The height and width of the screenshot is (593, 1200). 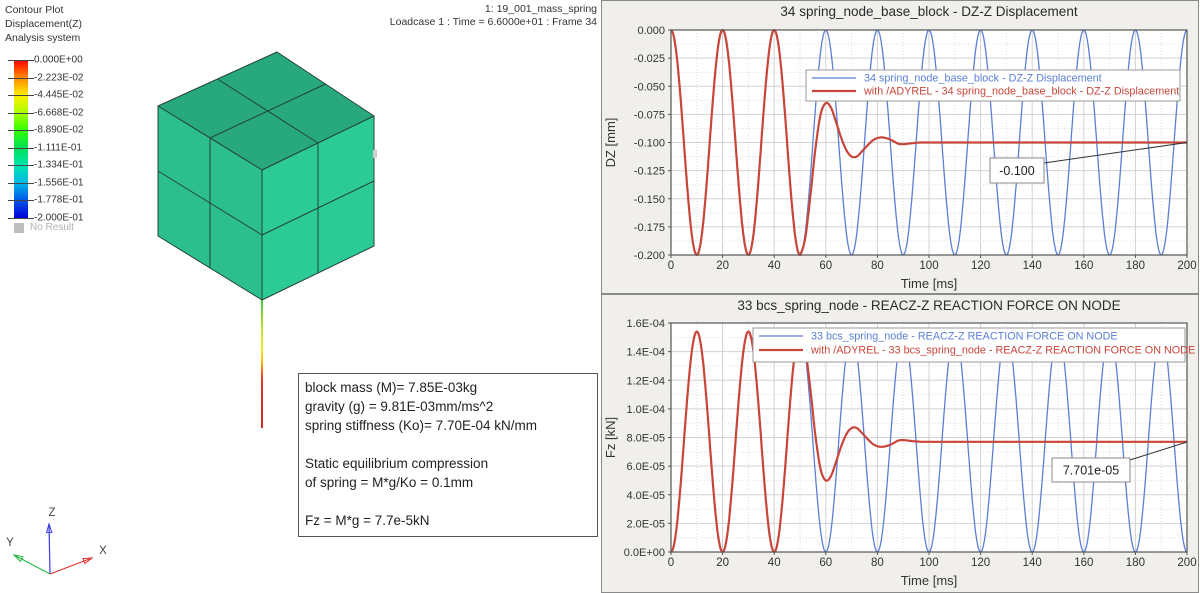 I want to click on x-tick-label: 200, so click(x=1186, y=266).